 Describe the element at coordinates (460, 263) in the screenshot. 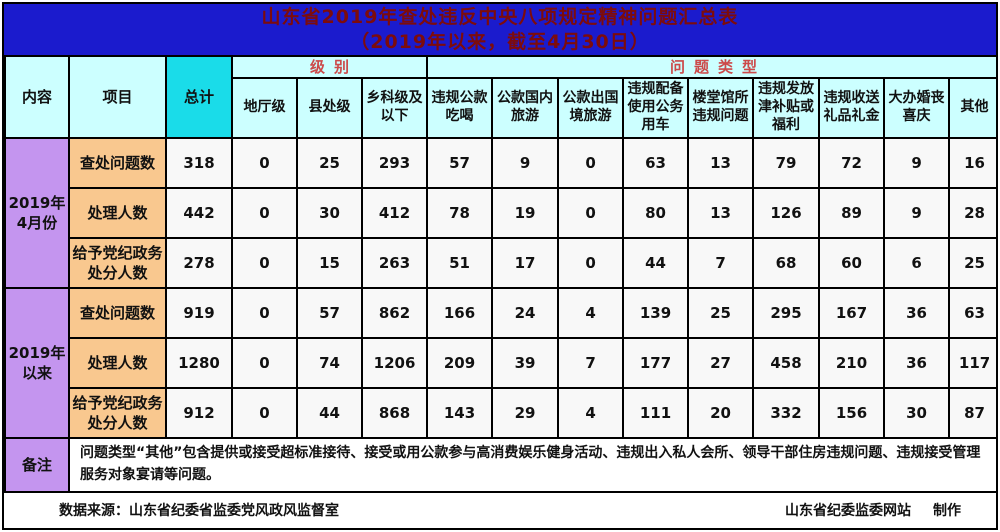

I see `data-cell: 51` at that location.